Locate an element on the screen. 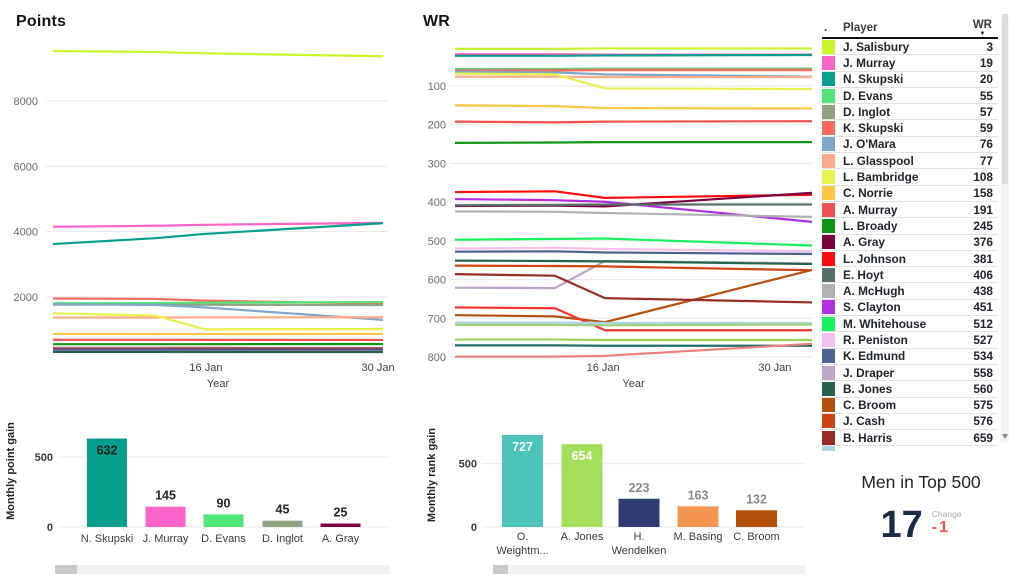 The width and height of the screenshot is (1024, 581). bar-A. Gray is located at coordinates (340, 525).